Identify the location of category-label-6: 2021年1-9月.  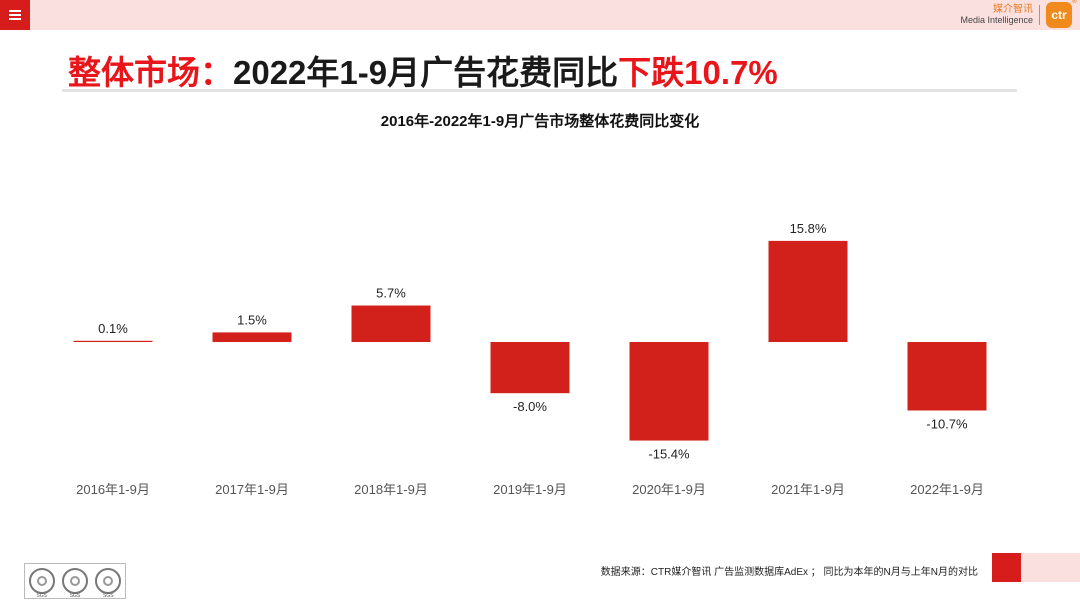
(808, 489).